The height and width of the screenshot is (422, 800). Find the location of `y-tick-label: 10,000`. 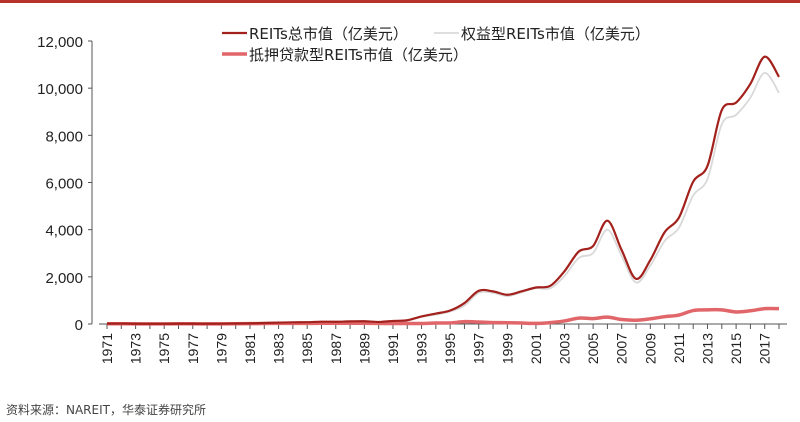

y-tick-label: 10,000 is located at coordinates (60, 89).